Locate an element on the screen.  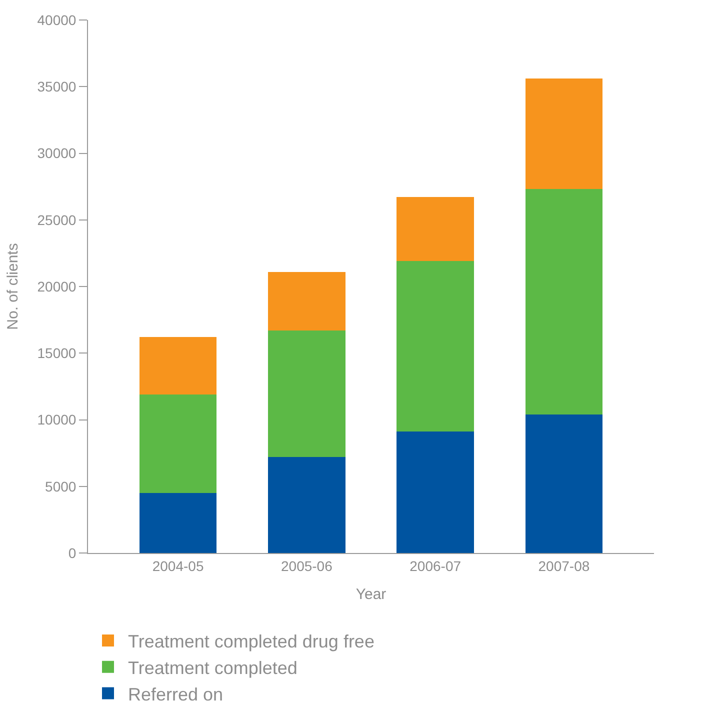
y-axis-title: No. of clients is located at coordinates (13, 286).